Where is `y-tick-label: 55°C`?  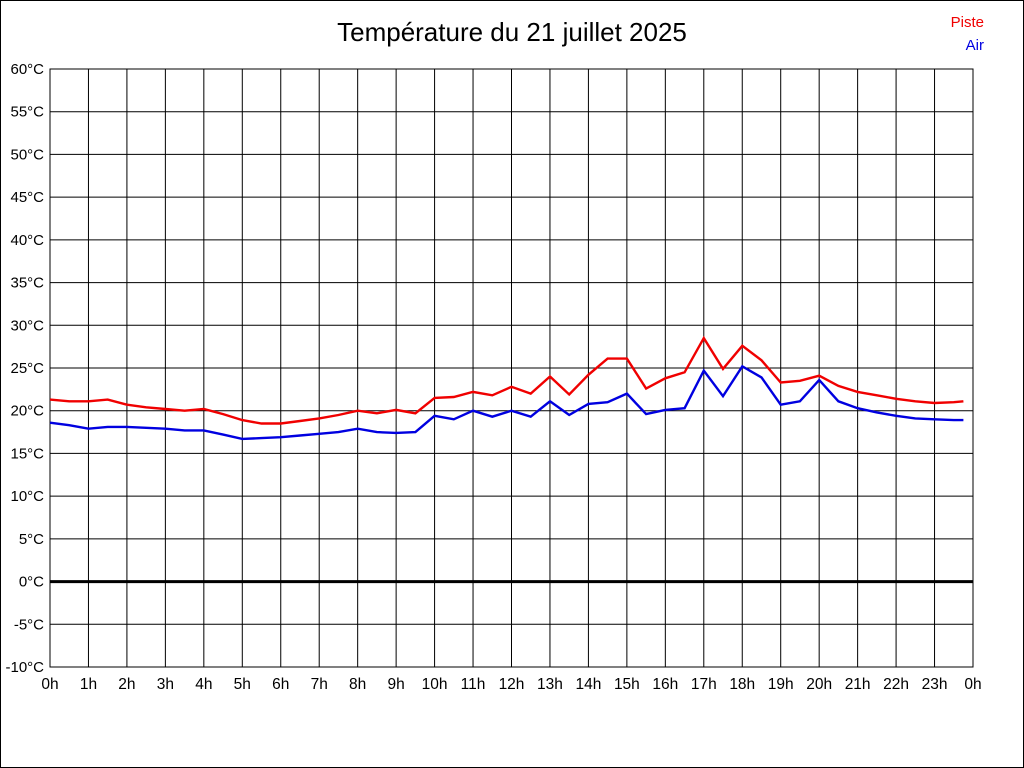 y-tick-label: 55°C is located at coordinates (27, 112).